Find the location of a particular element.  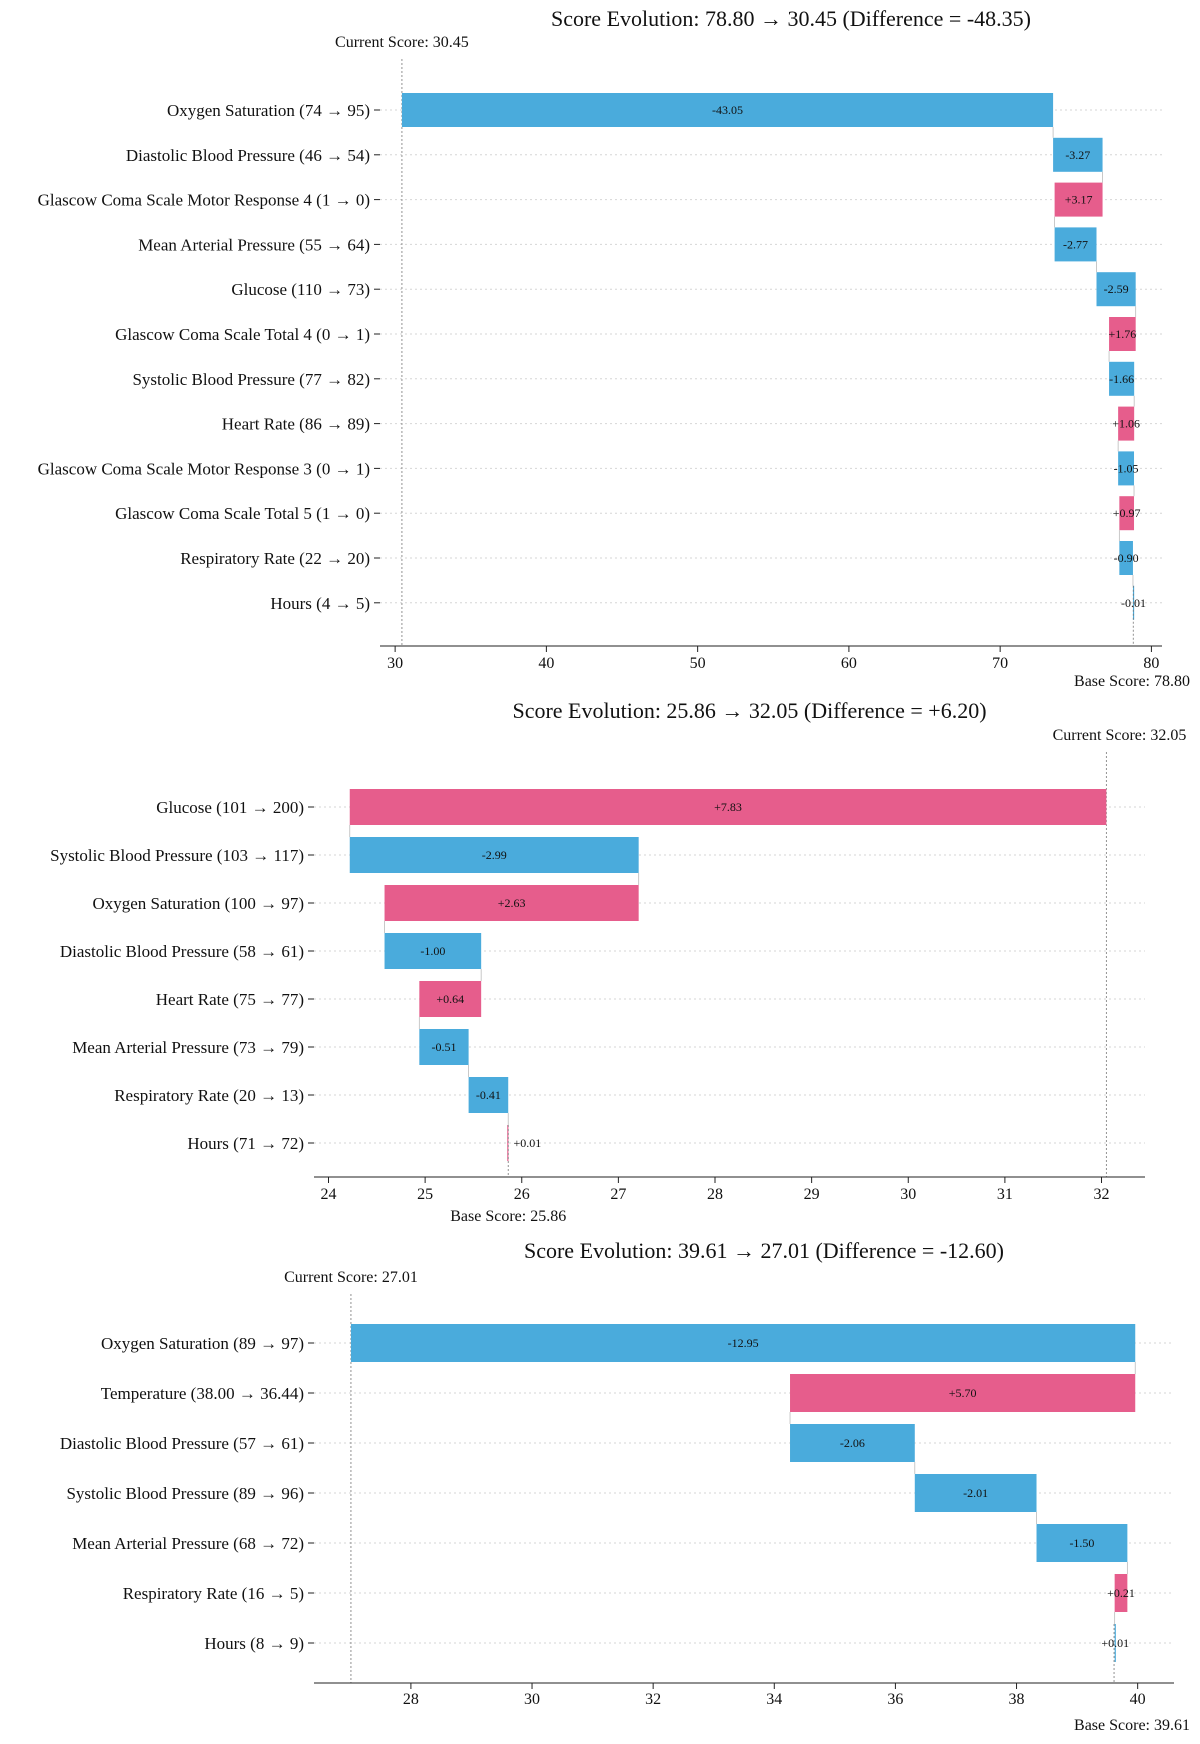

bar-value-label: +7.83 is located at coordinates (728, 807).